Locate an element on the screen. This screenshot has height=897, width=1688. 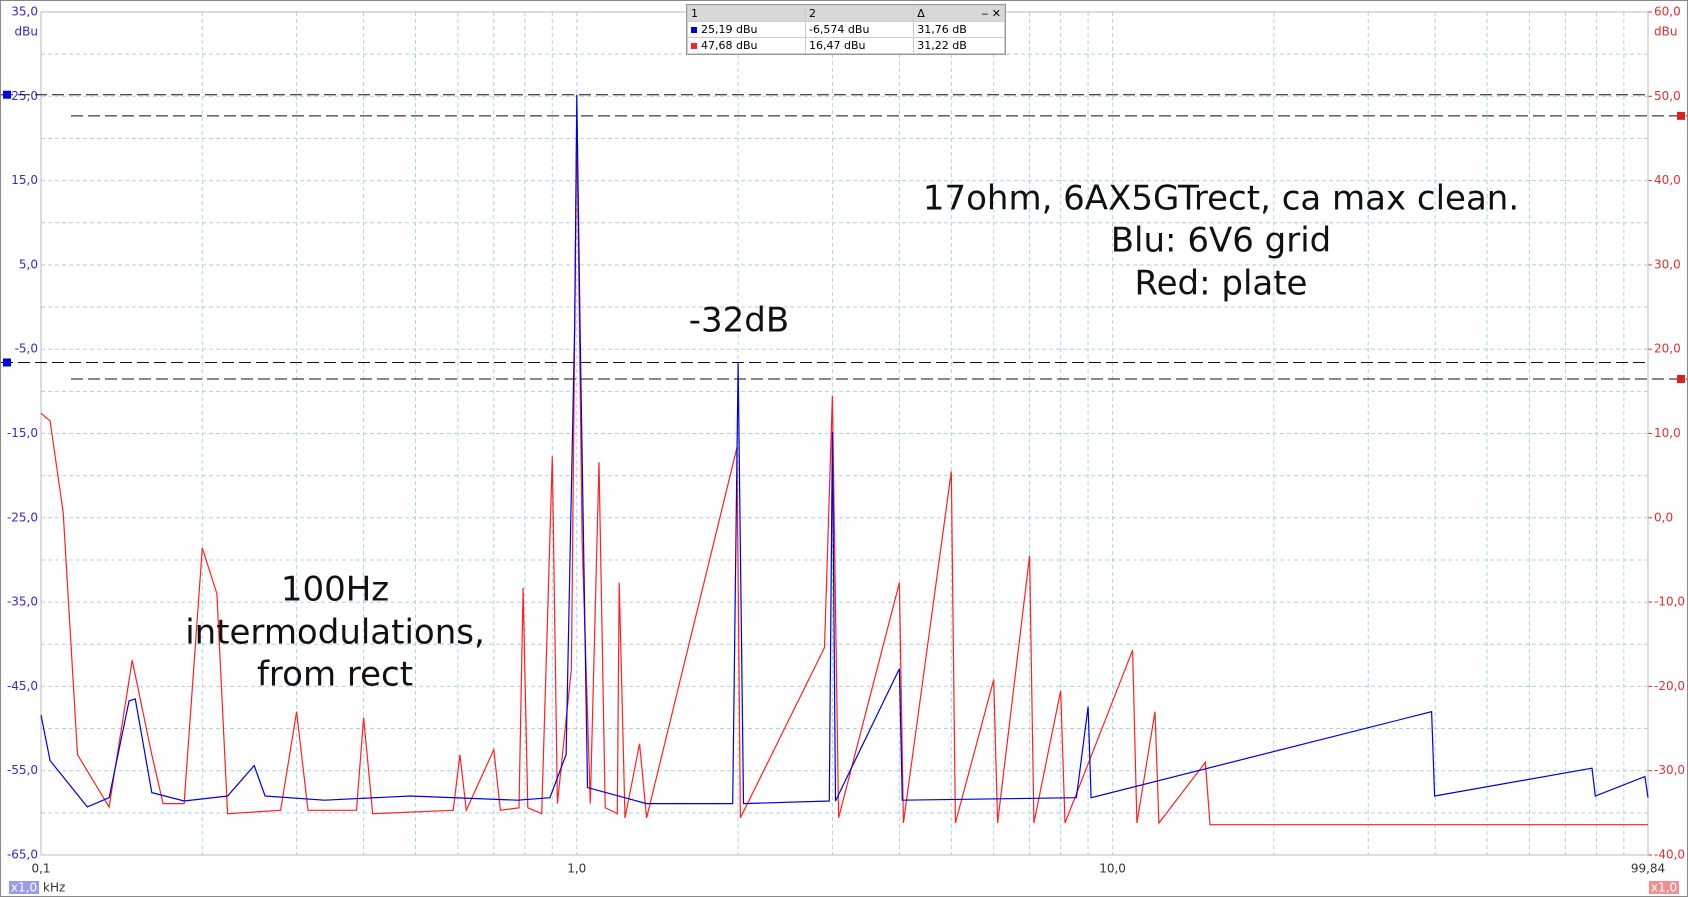
y-tick-label: 25,0 is located at coordinates (24, 96).